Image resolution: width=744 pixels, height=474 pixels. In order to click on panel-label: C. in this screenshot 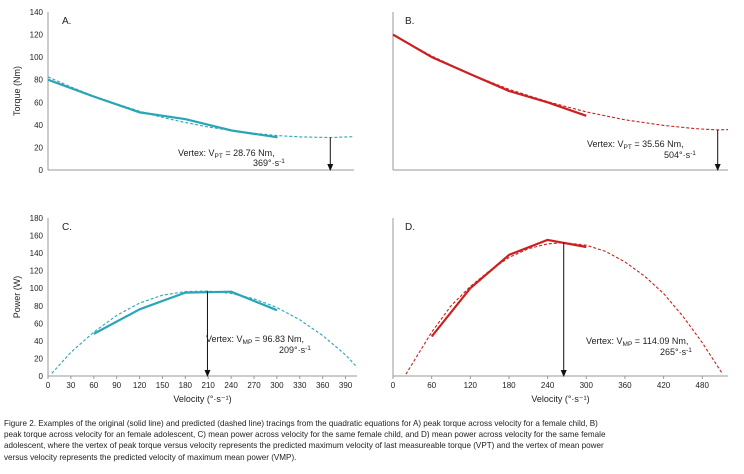, I will do `click(67, 227)`.